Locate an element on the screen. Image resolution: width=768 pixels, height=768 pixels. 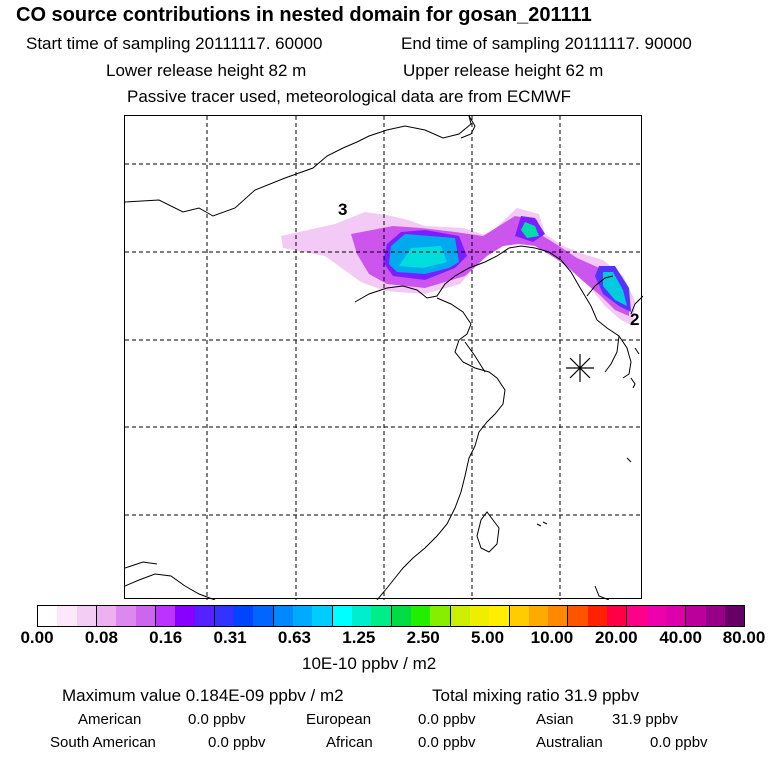
color-scale-tick-label: 0.63 is located at coordinates (294, 637).